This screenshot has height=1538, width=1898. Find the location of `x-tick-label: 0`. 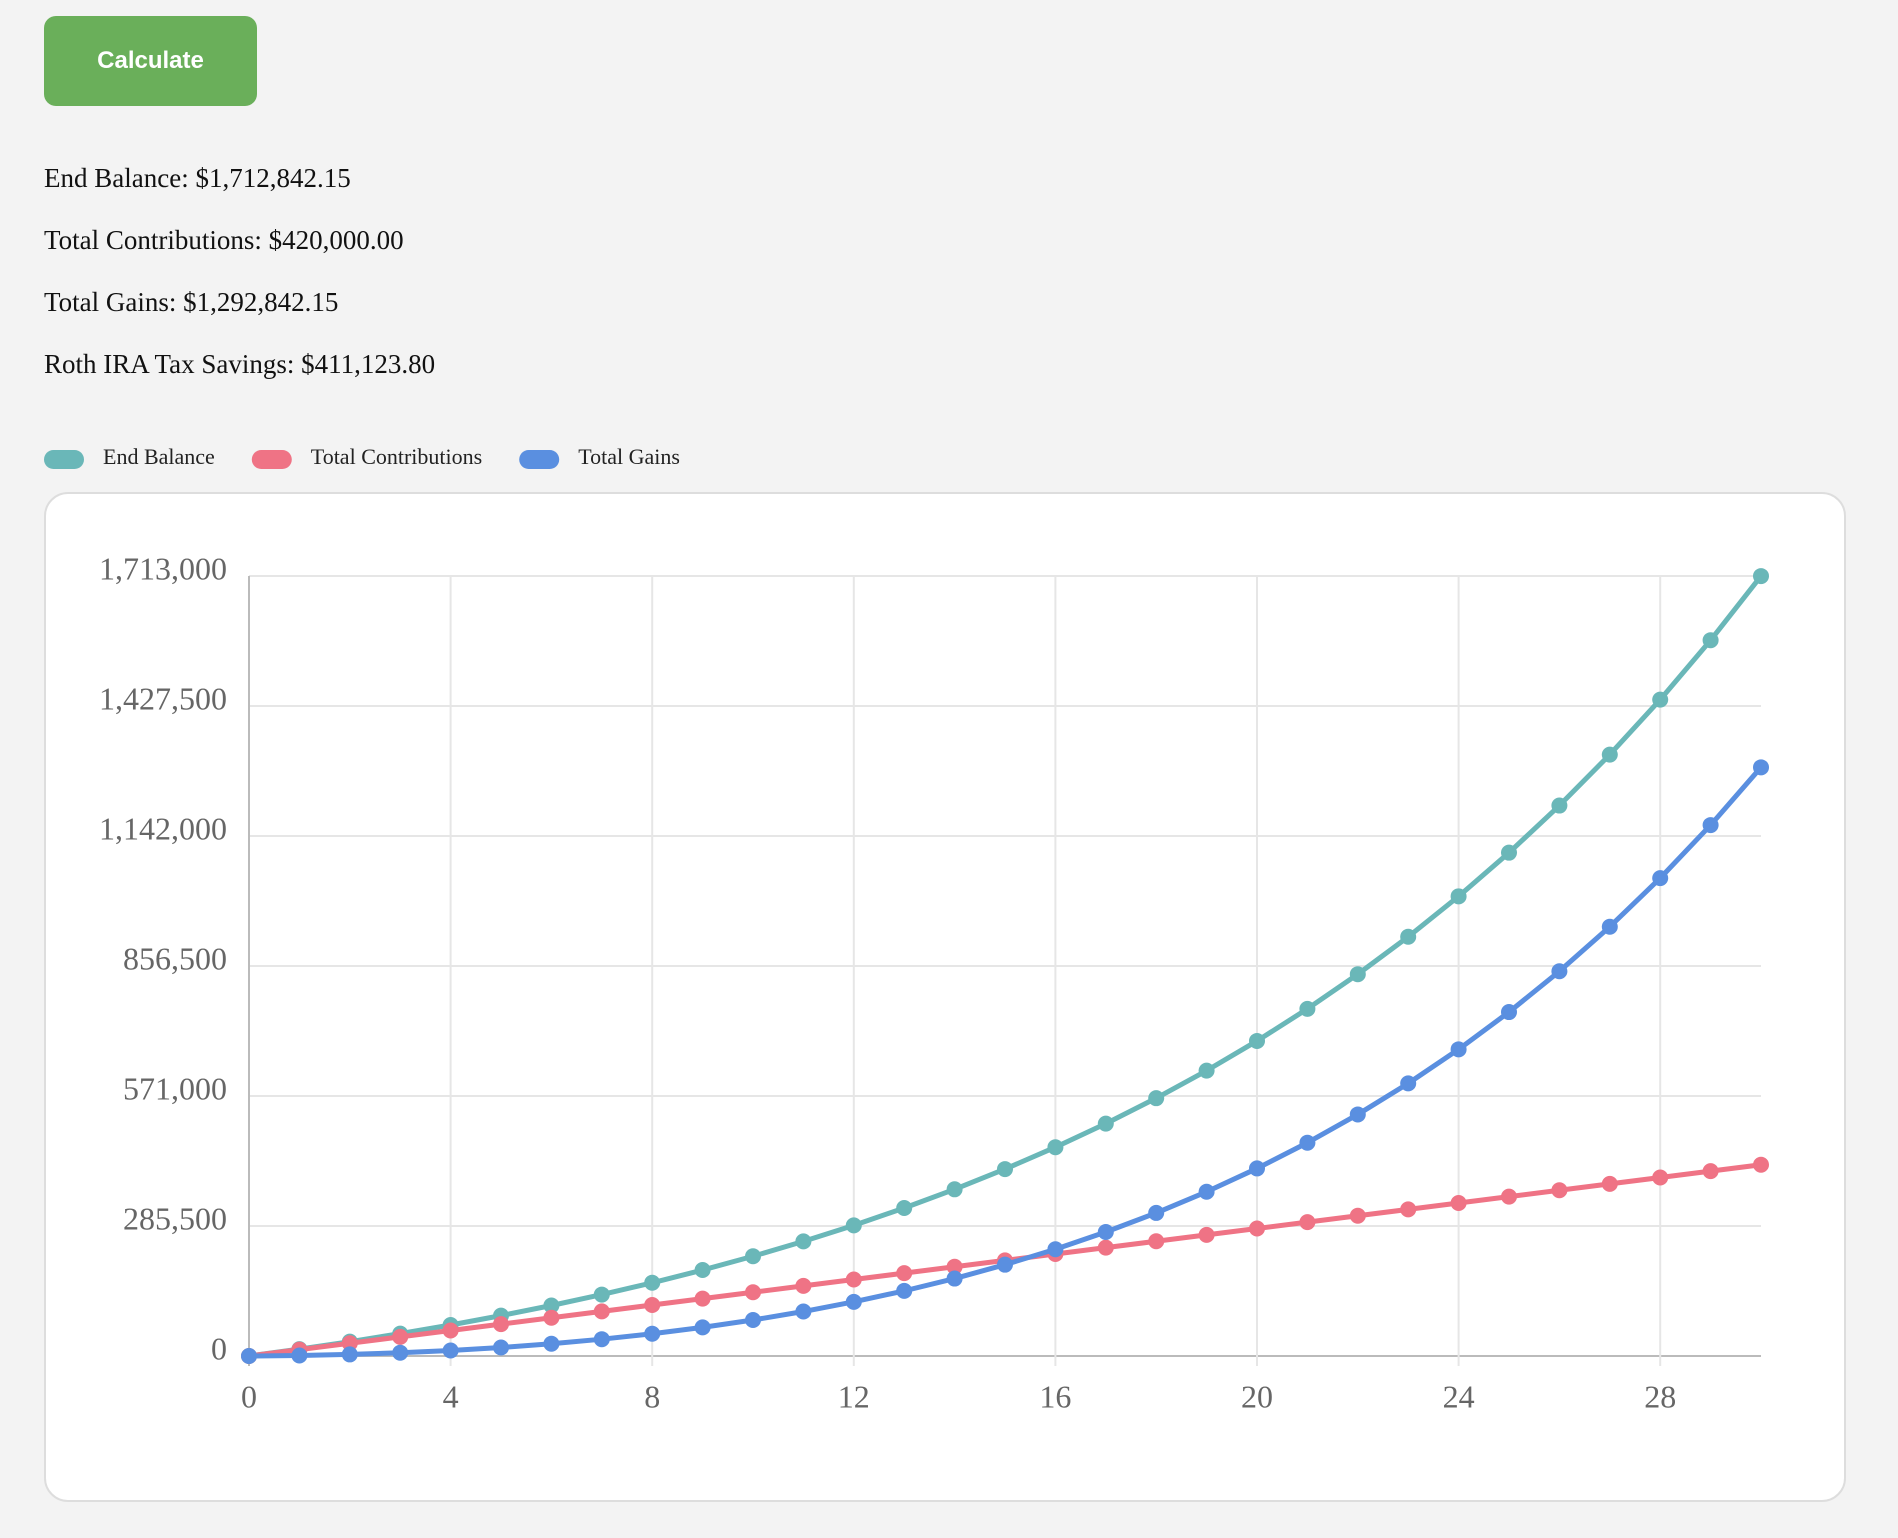

x-tick-label: 0 is located at coordinates (249, 1396).